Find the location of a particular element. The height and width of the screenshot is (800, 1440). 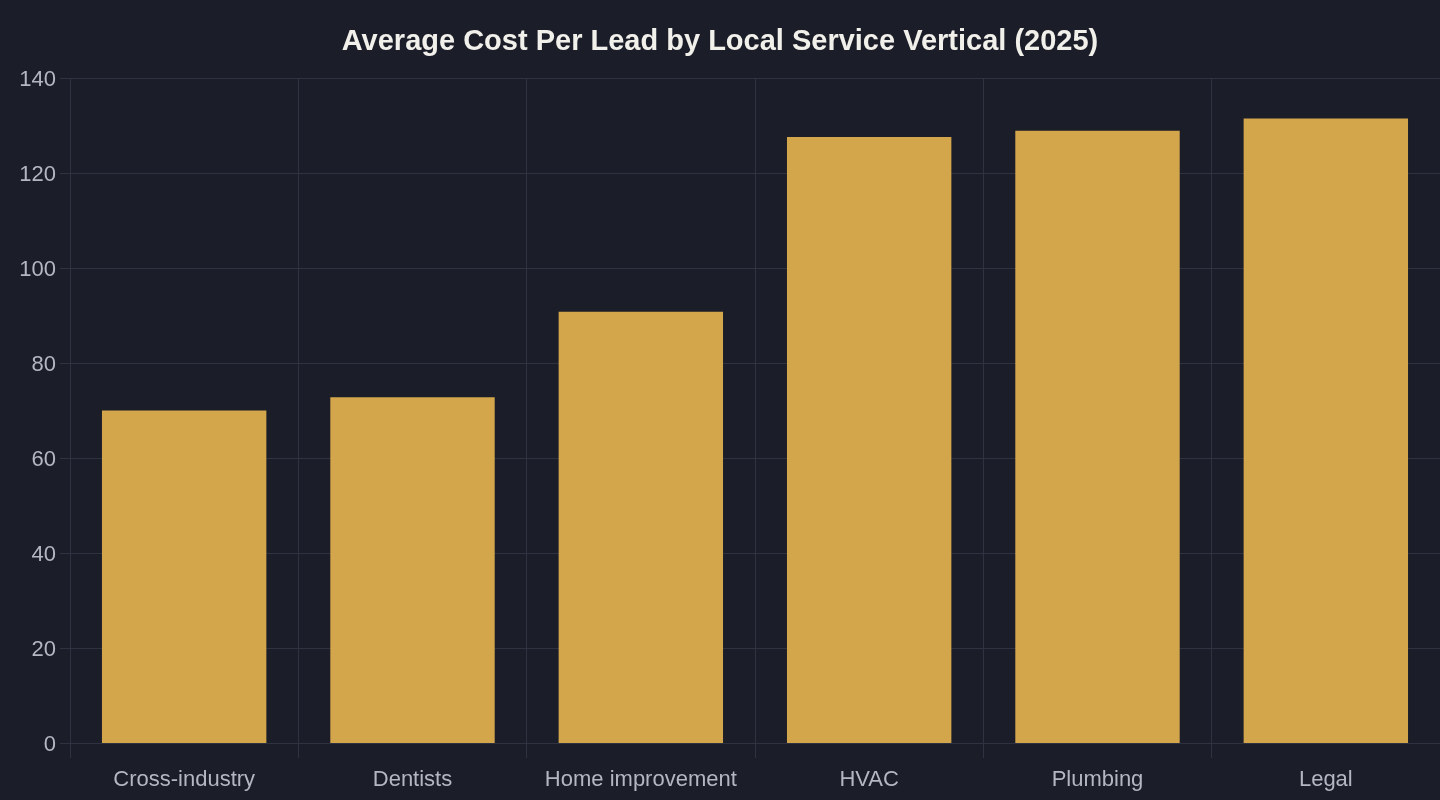

y-tick-label: 140 is located at coordinates (37, 78).